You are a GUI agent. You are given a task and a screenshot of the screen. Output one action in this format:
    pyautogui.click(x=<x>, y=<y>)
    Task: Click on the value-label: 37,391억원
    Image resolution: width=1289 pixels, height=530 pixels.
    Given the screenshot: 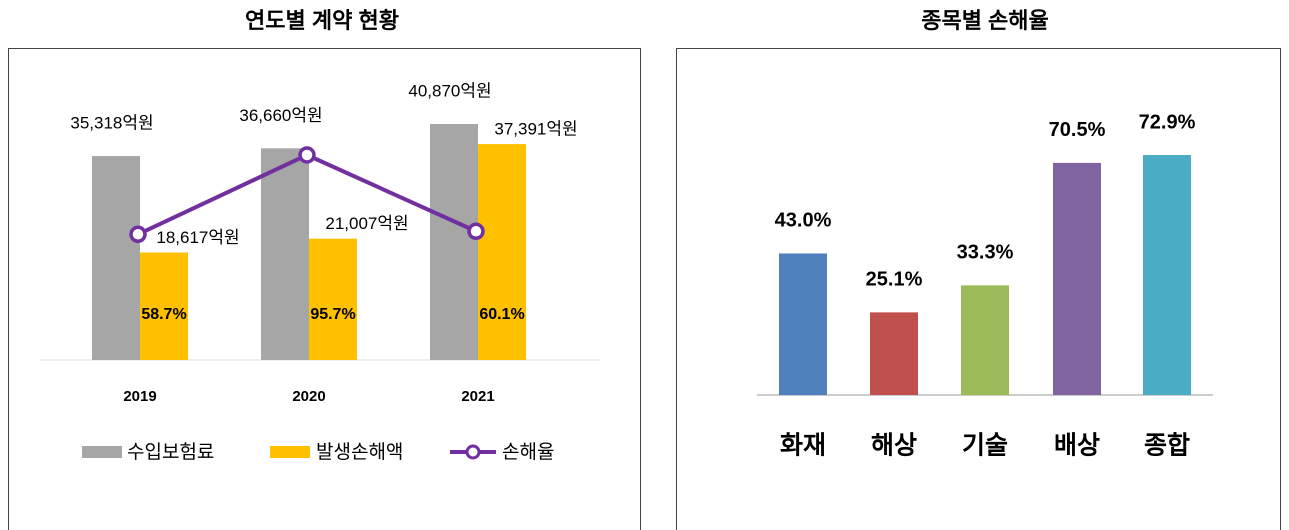 What is the action you would take?
    pyautogui.click(x=535, y=129)
    